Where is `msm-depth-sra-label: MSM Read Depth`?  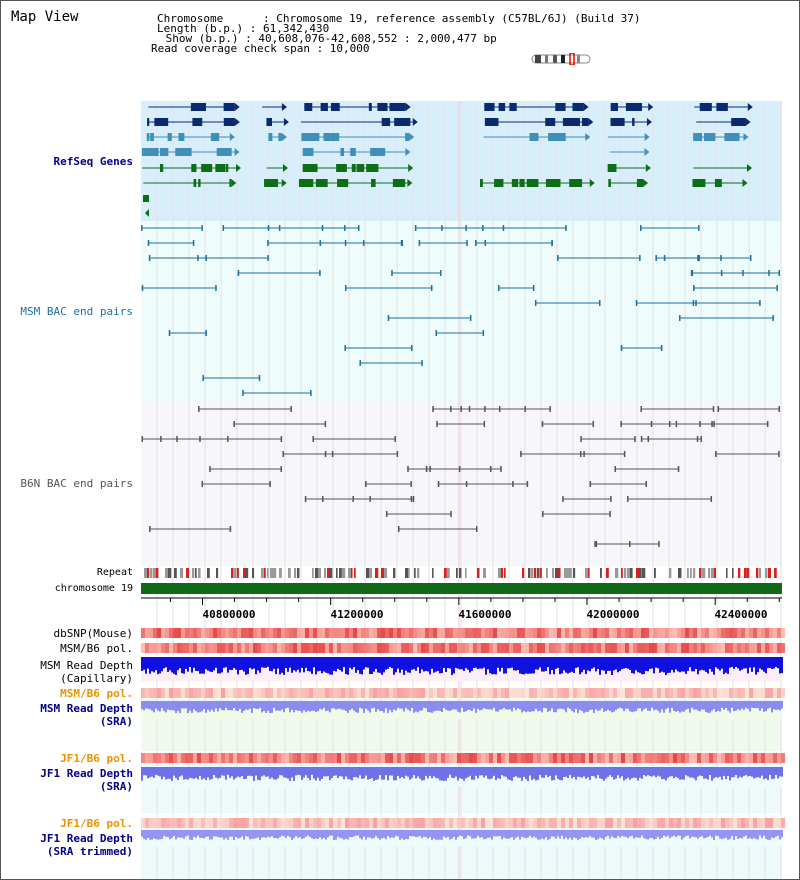 msm-depth-sra-label: MSM Read Depth is located at coordinates (86, 708).